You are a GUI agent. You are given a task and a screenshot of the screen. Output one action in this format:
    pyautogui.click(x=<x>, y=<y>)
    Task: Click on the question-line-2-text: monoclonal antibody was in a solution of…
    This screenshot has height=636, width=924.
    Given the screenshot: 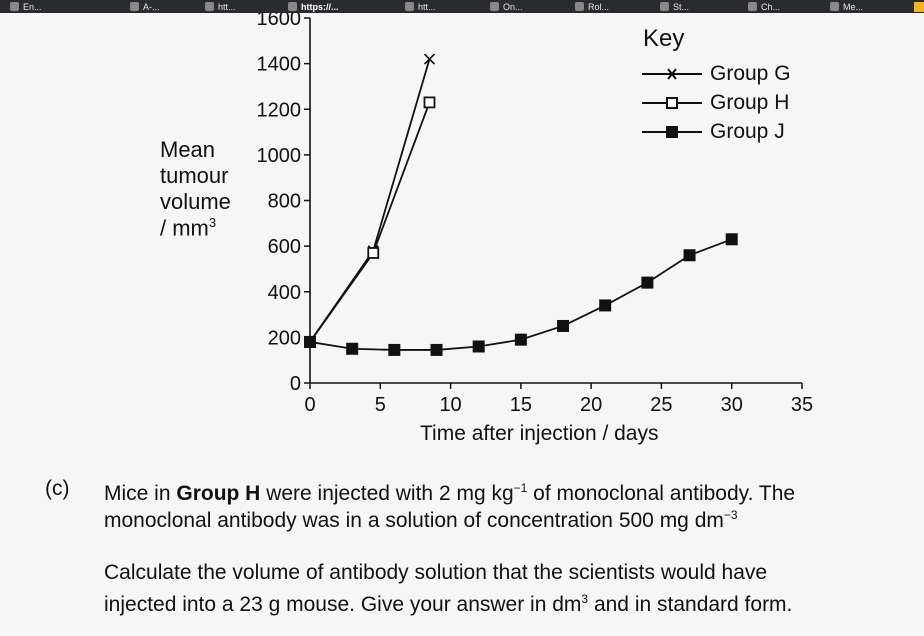 What is the action you would take?
    pyautogui.click(x=414, y=520)
    